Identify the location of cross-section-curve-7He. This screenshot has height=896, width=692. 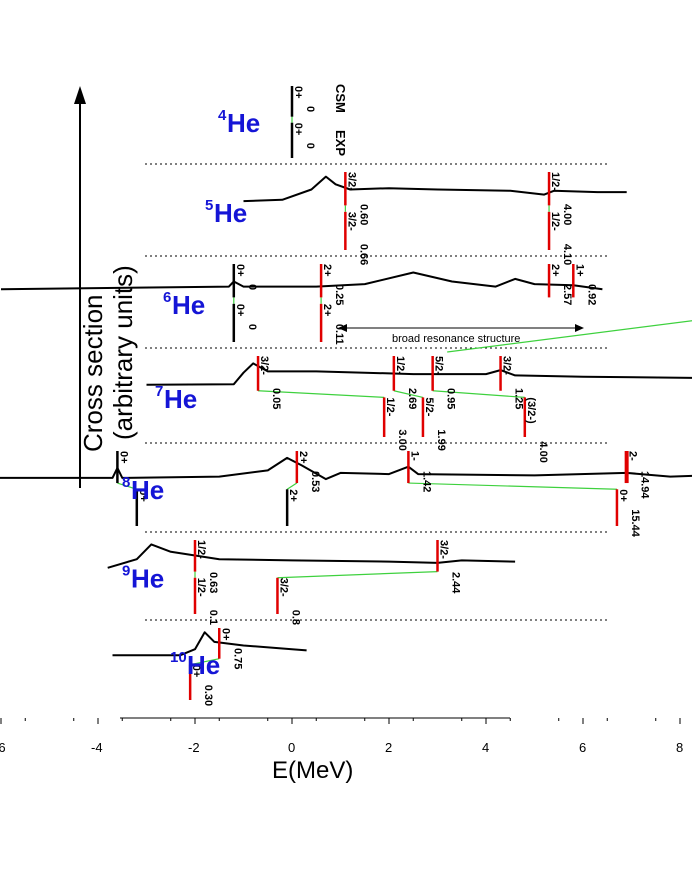
(419, 374).